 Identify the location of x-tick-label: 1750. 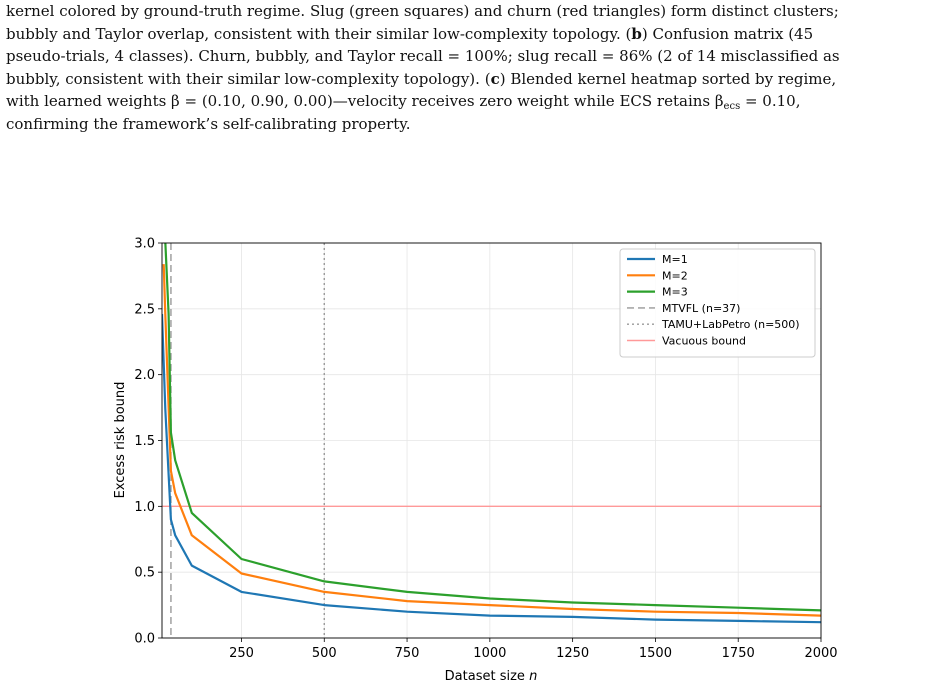
(738, 653).